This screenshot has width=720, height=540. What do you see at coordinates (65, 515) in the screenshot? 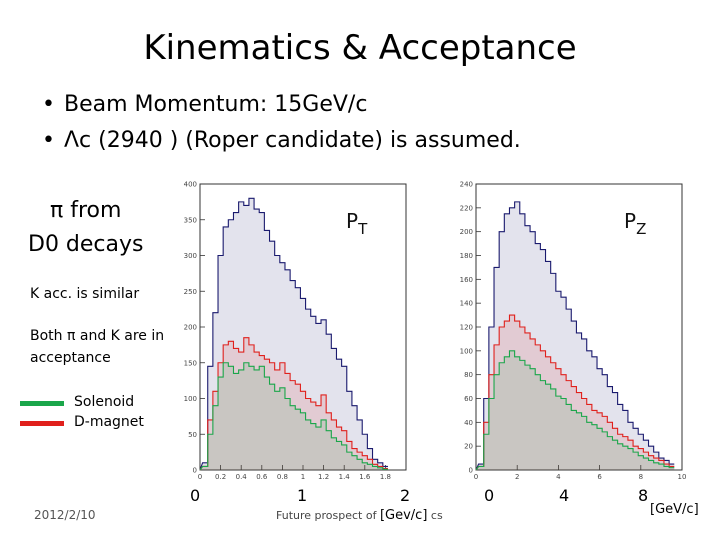
I see `footer-date: 2012/2/10` at bounding box center [65, 515].